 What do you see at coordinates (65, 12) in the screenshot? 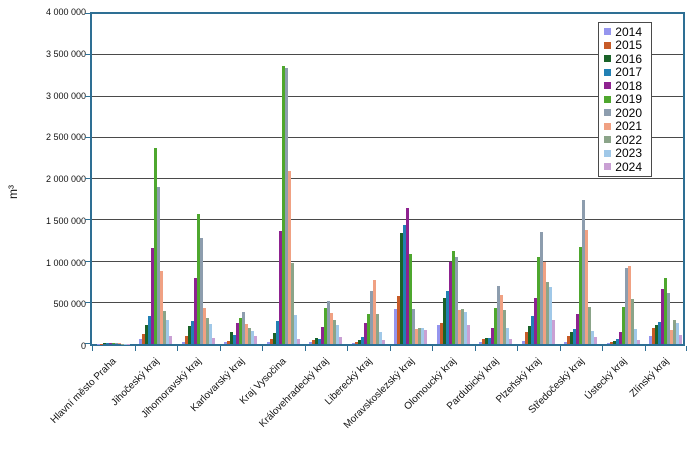
I see `y-tick-label: 4 000 000` at bounding box center [65, 12].